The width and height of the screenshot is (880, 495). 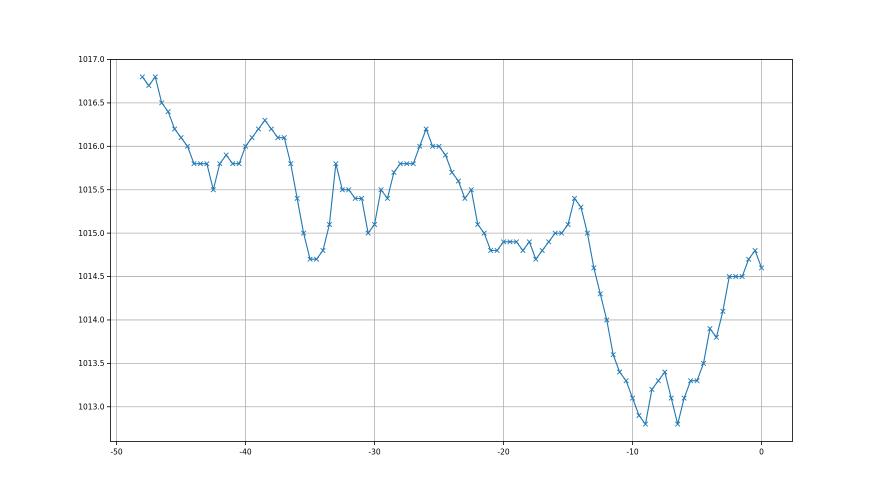 What do you see at coordinates (91, 189) in the screenshot?
I see `y-tick-label: 1015.5` at bounding box center [91, 189].